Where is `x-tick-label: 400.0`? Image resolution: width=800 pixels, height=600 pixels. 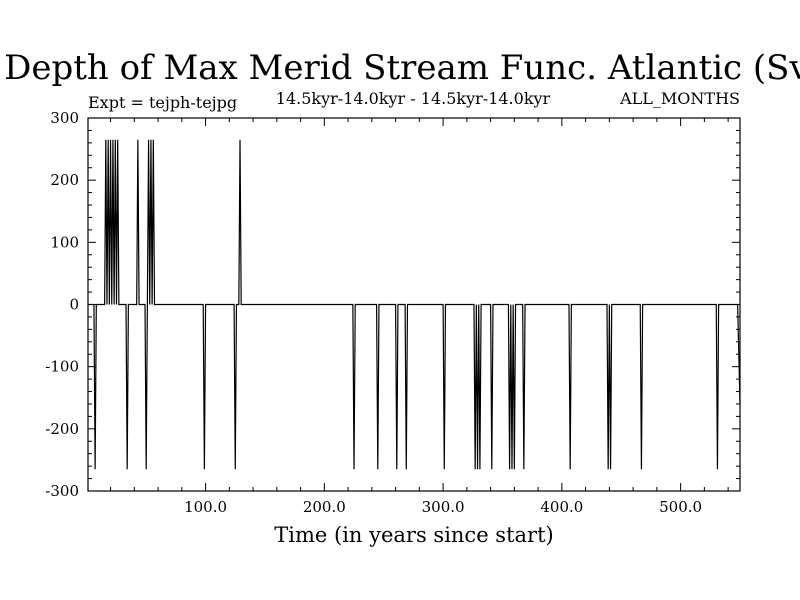
x-tick-label: 400.0 is located at coordinates (561, 507).